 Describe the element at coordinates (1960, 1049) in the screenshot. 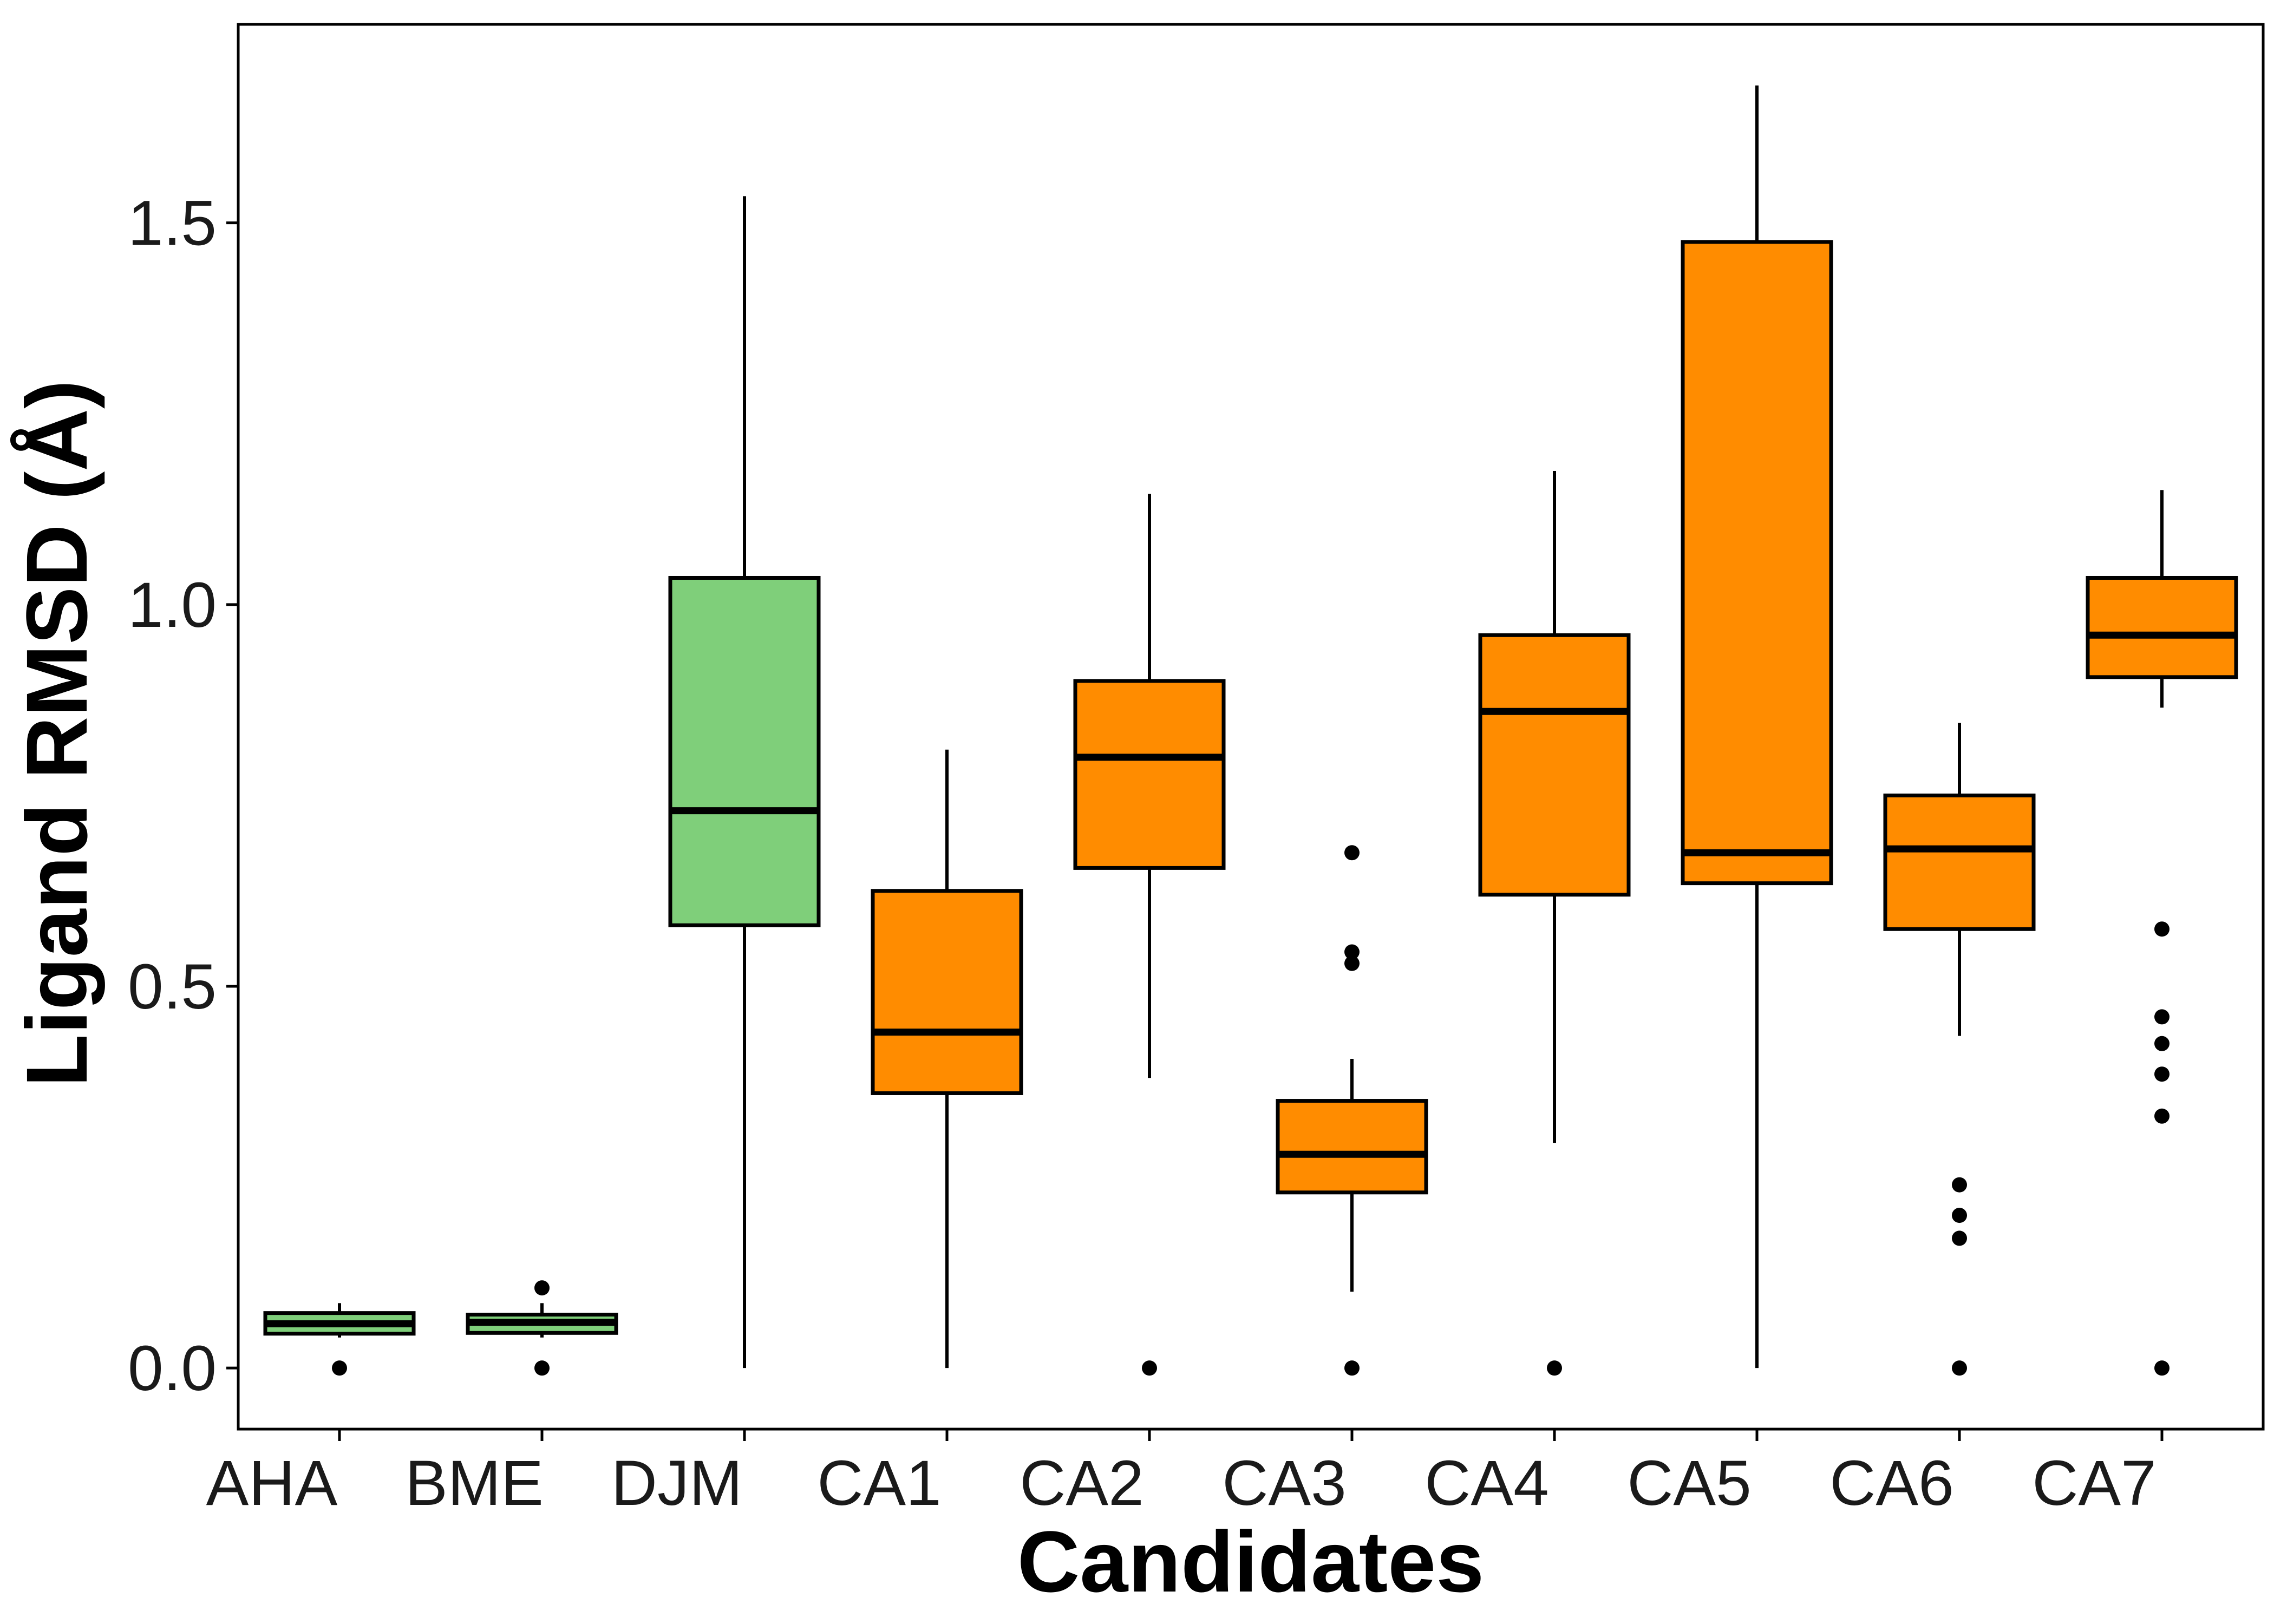

I see `box-ca6` at that location.